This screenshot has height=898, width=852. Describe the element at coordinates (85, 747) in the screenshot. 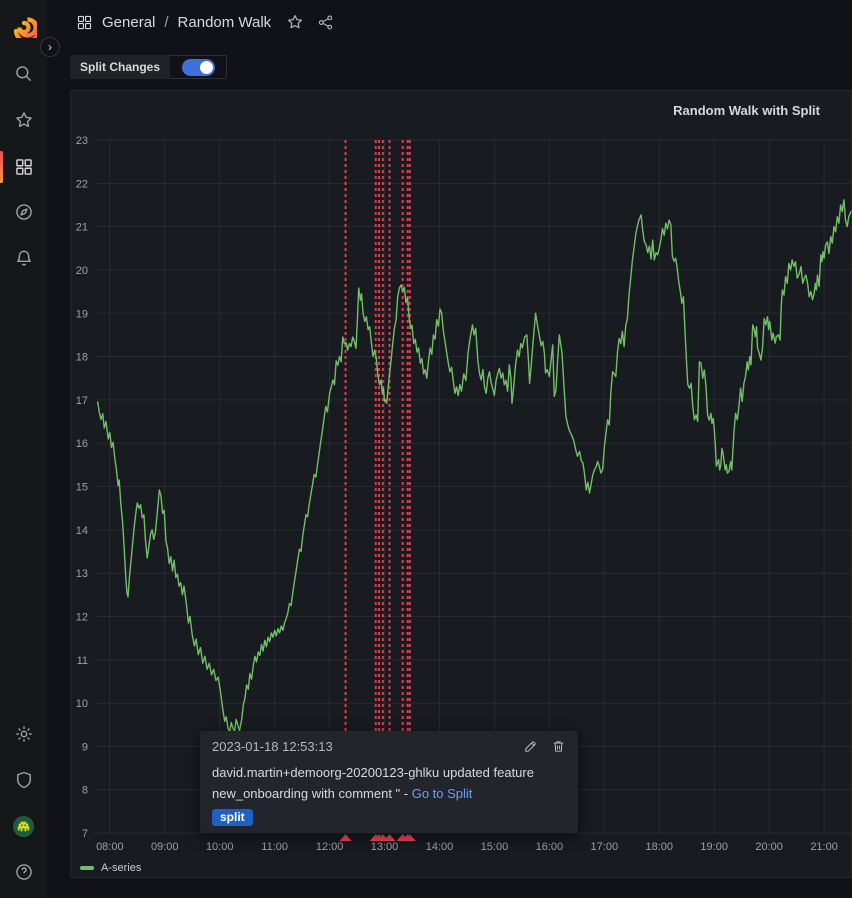

I see `y-axis-tick-label: 9` at that location.